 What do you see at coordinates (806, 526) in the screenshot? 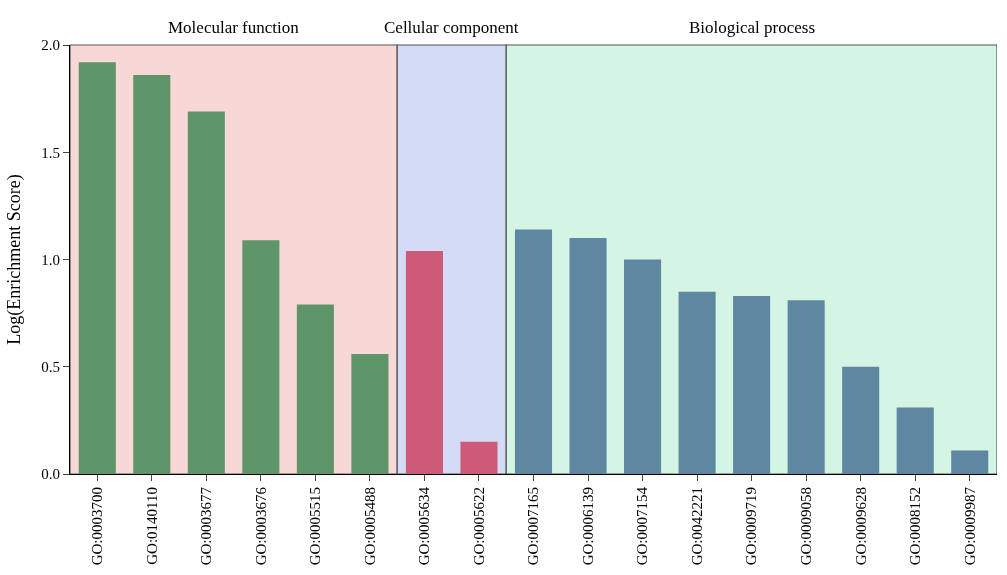
I see `x-tick-label: GO:0009058` at bounding box center [806, 526].